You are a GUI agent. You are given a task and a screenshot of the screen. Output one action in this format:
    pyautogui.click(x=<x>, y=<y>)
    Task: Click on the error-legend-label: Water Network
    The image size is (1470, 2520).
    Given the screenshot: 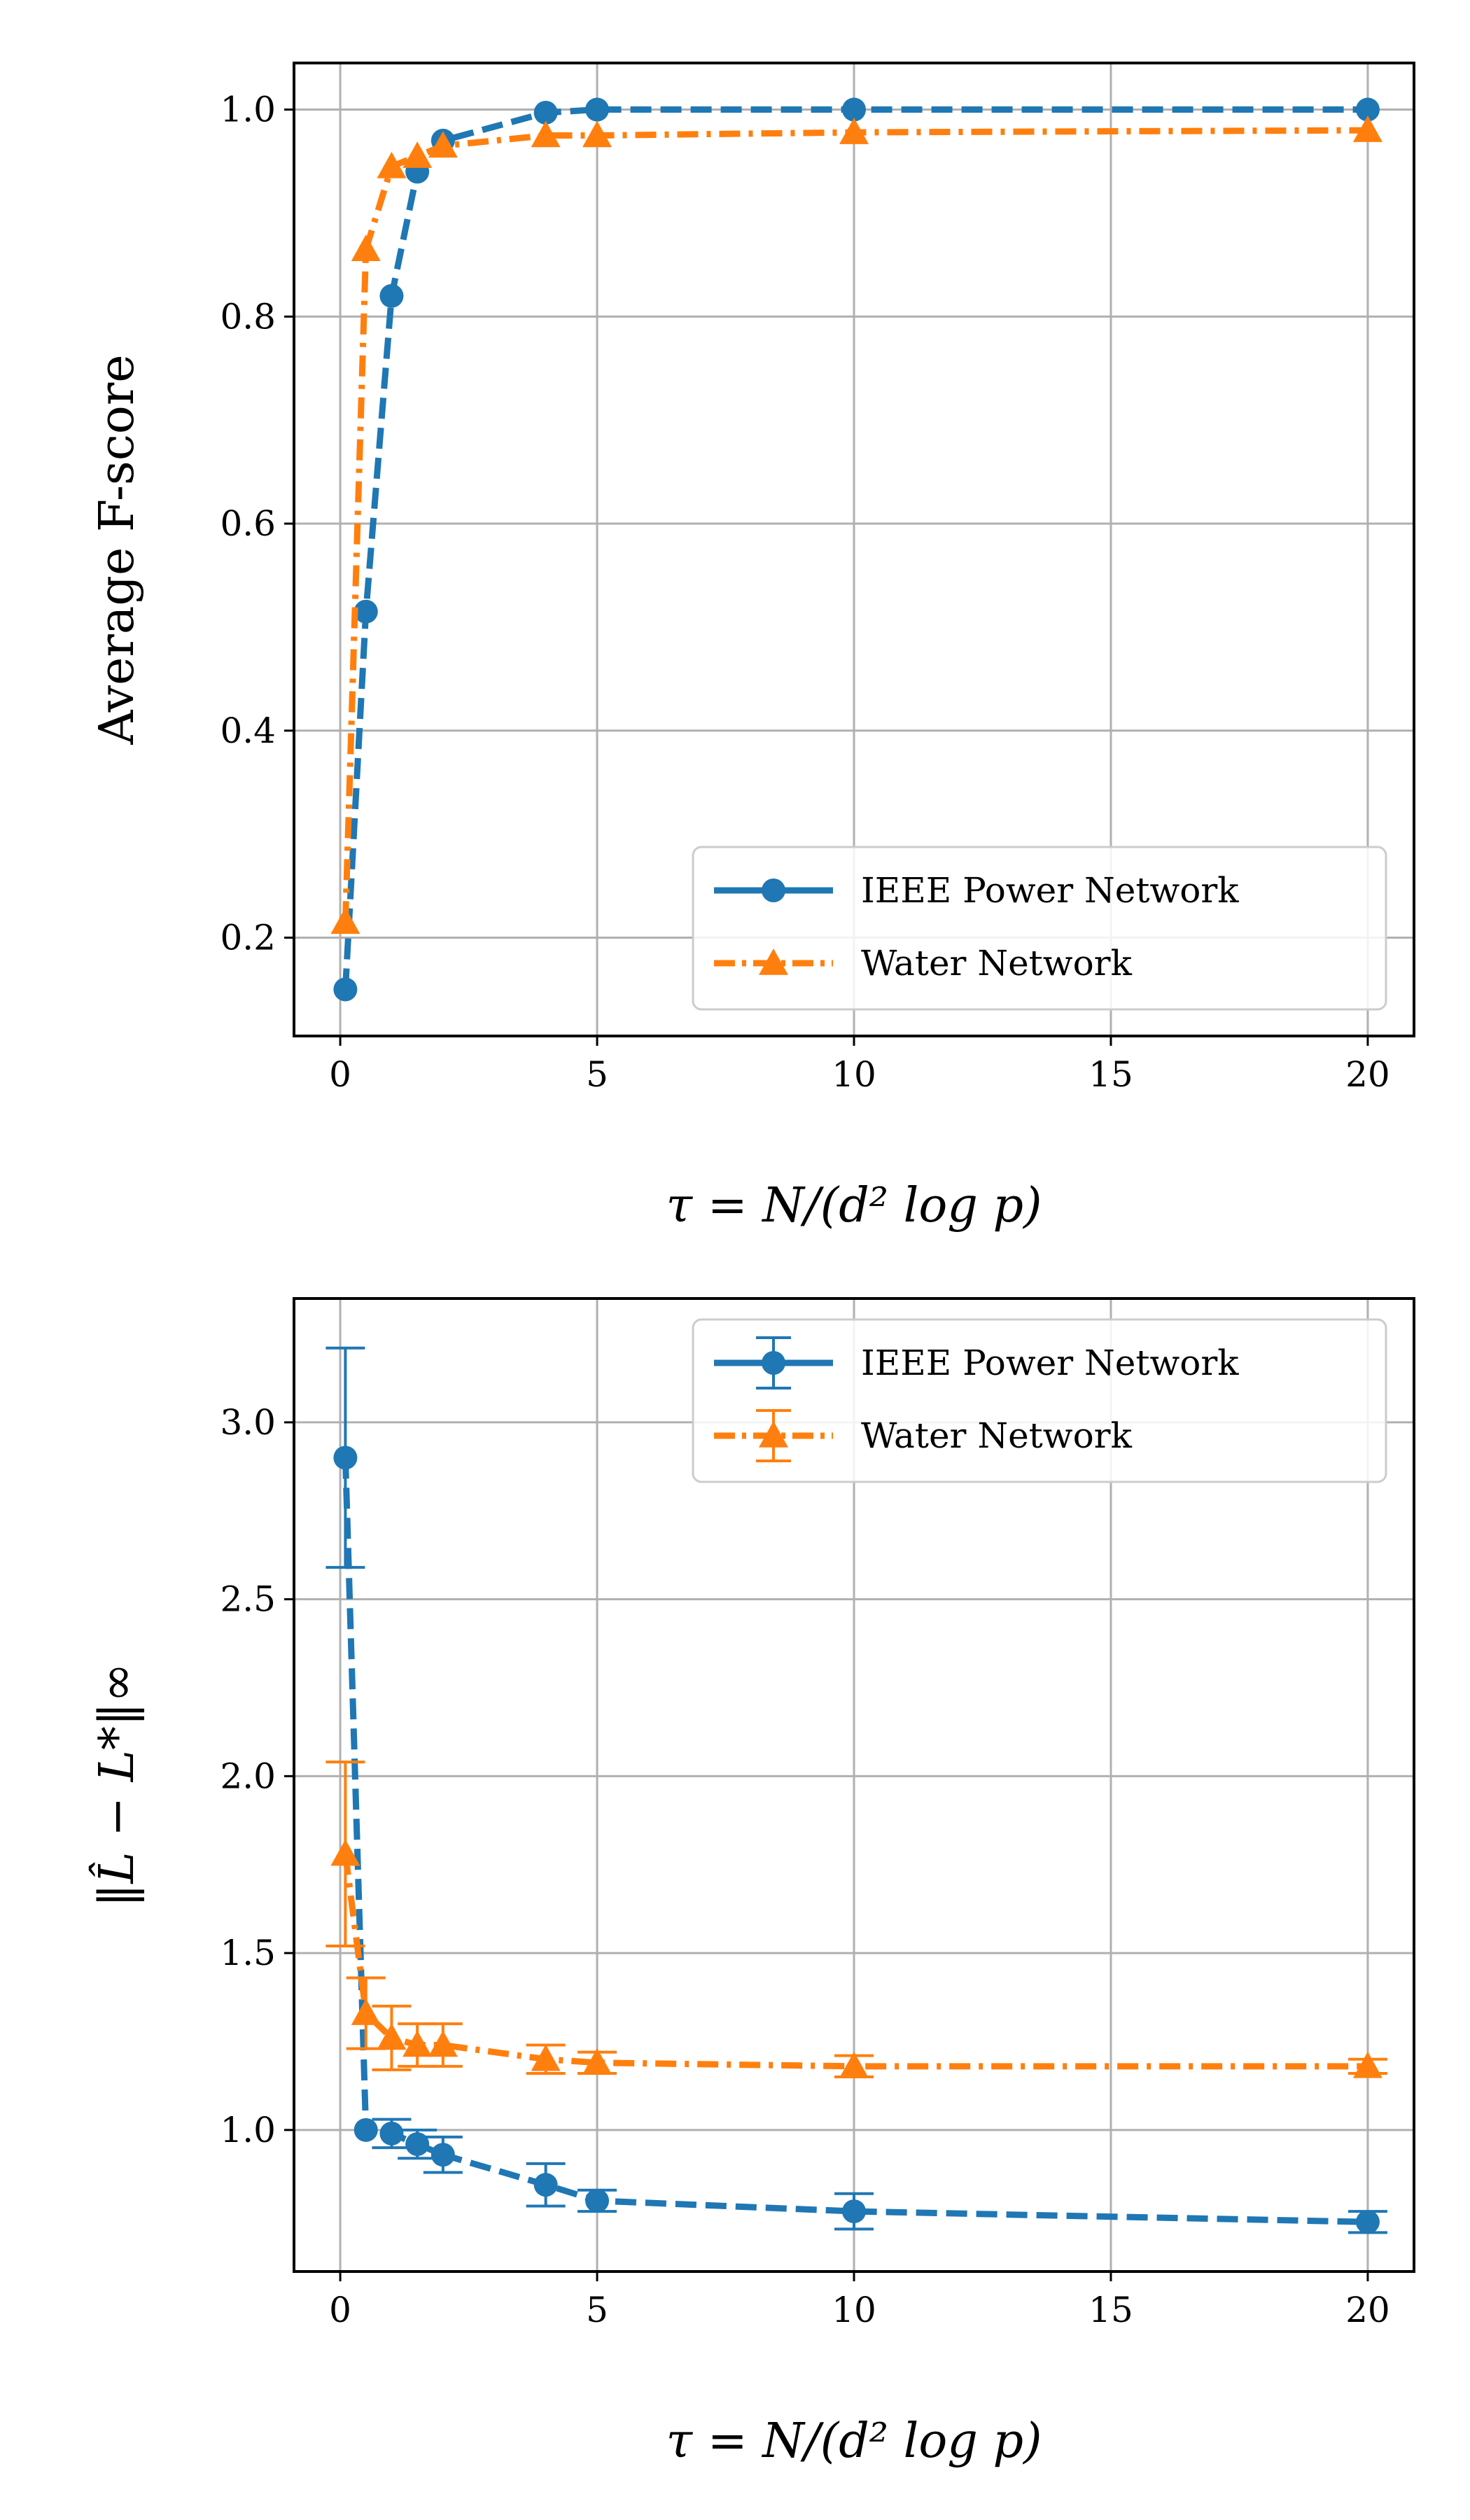 What is the action you would take?
    pyautogui.click(x=997, y=1435)
    